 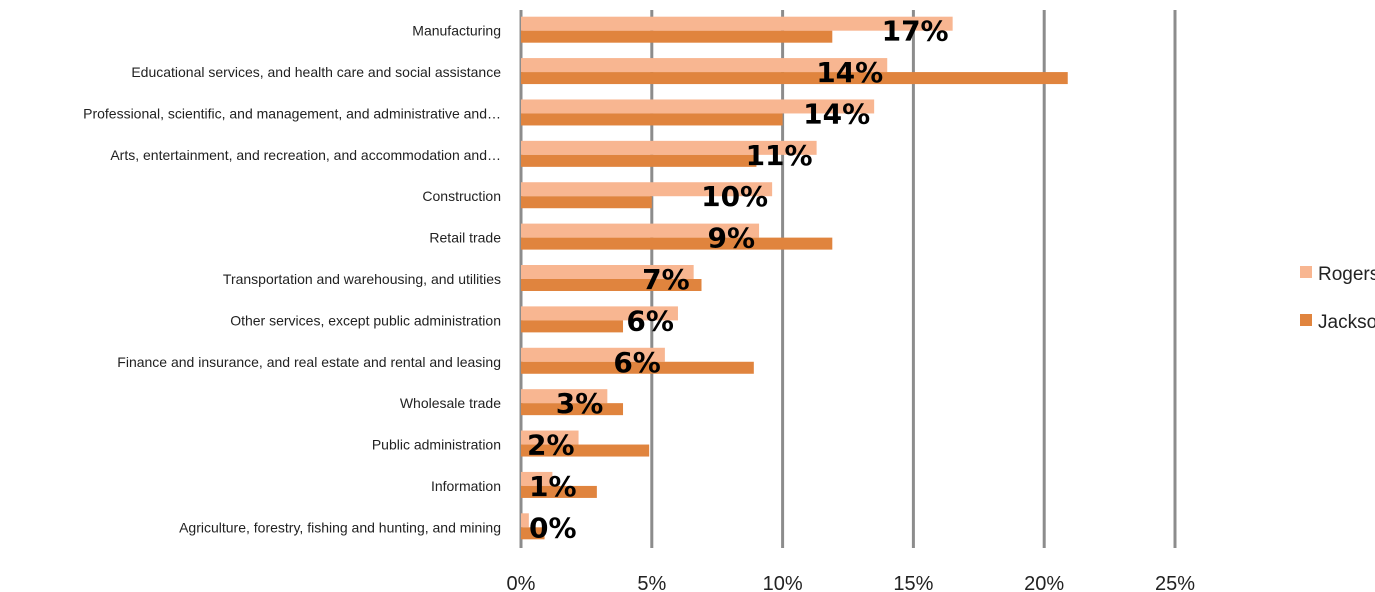 What do you see at coordinates (551, 445) in the screenshot?
I see `data-label-rogers: 2%` at bounding box center [551, 445].